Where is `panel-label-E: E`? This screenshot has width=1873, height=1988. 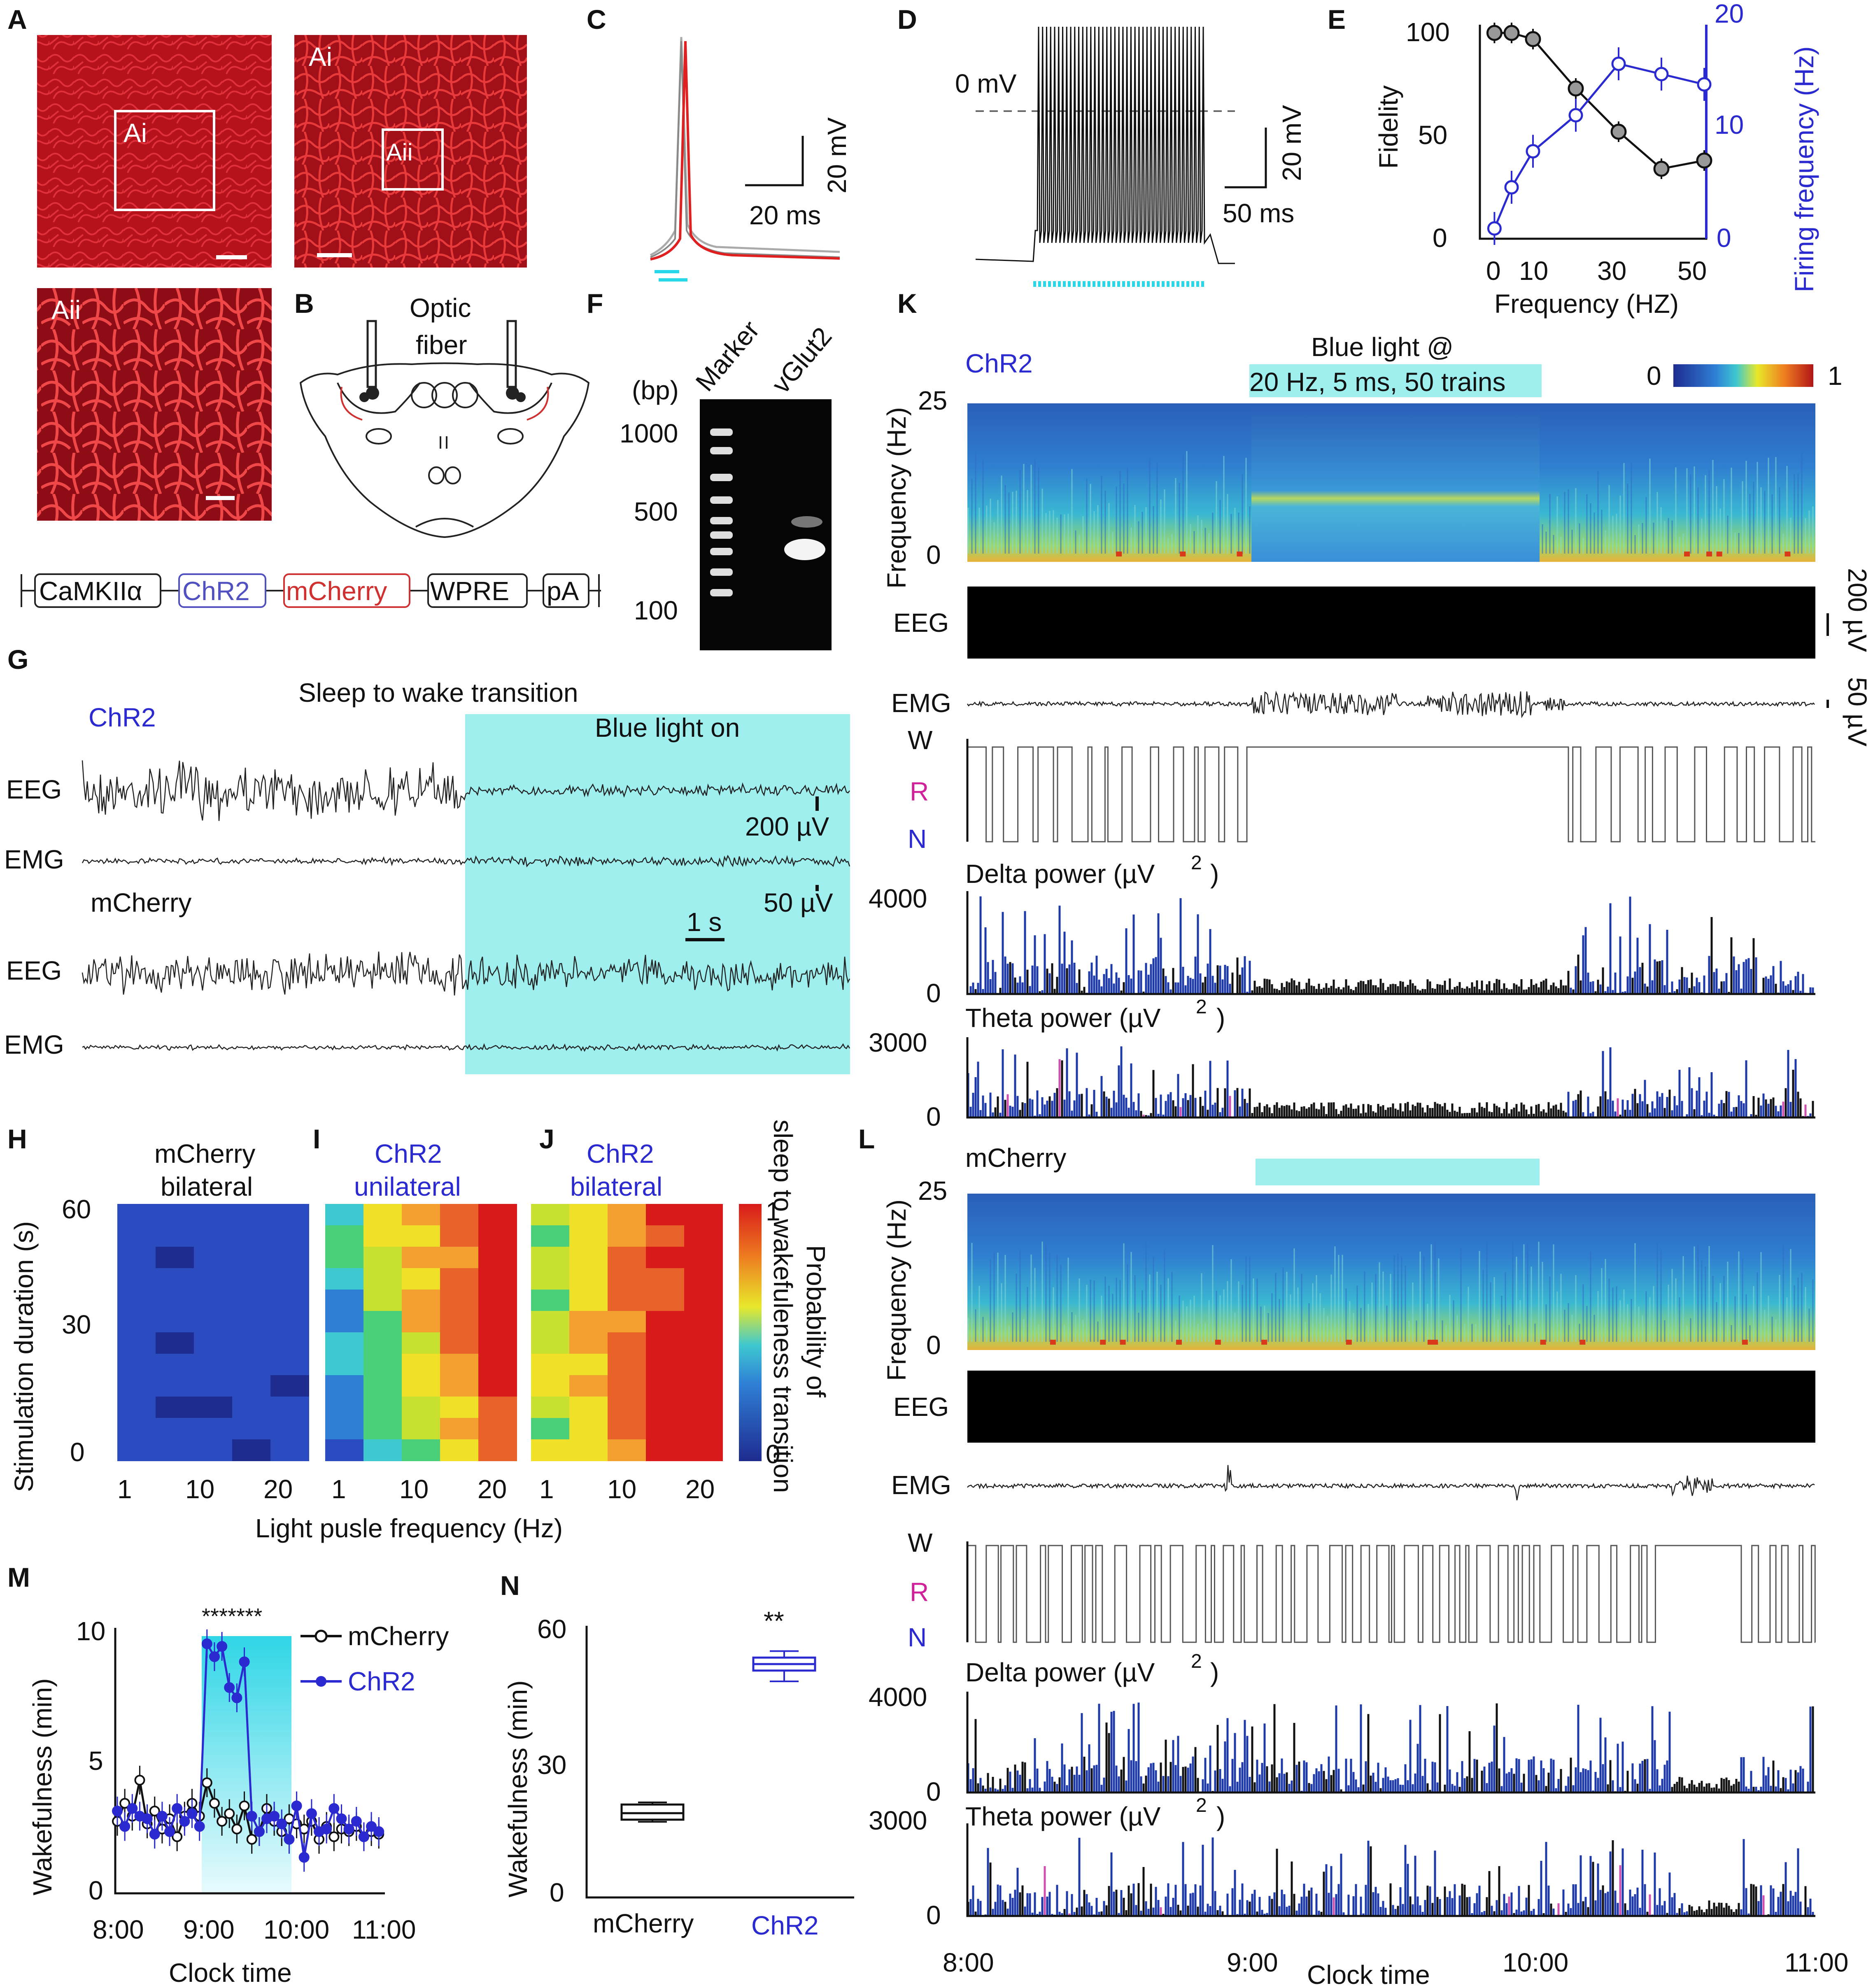
panel-label-E: E is located at coordinates (1337, 19).